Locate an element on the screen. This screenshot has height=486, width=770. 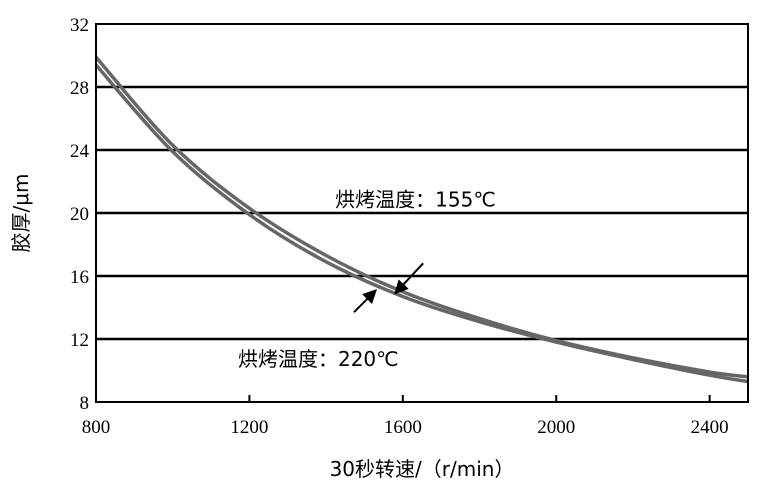
annotation-label-1: 烘烤温度：220℃ is located at coordinates (318, 359).